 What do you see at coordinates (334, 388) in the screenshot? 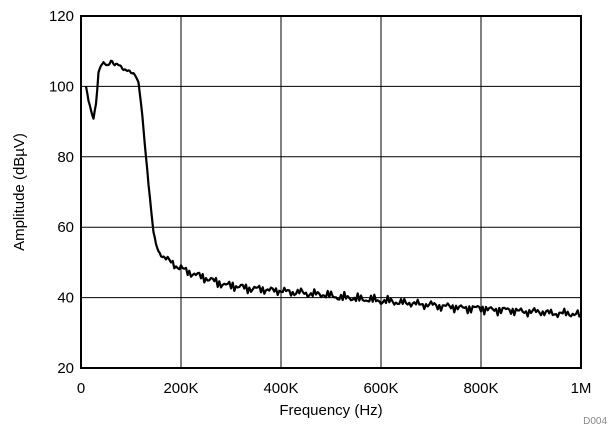
I see `x-axis-ticks: 0 200K 400K 600K 800K 1M` at bounding box center [334, 388].